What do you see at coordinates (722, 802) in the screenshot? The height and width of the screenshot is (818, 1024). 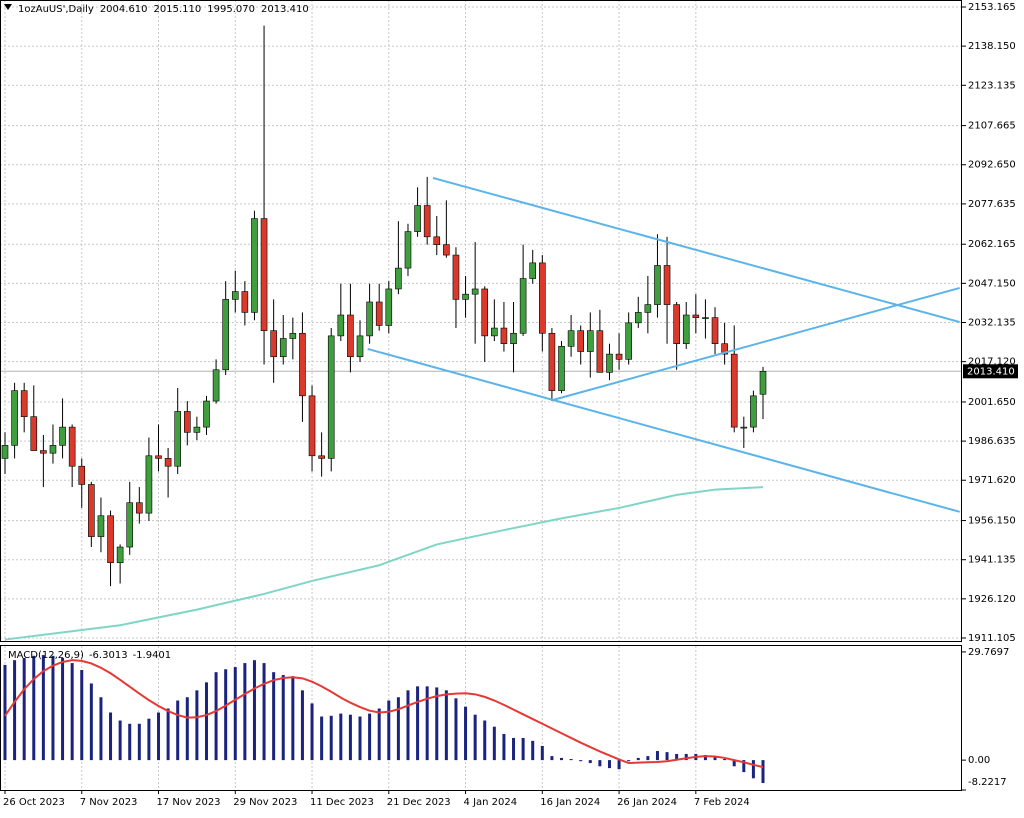 I see `x-tick-label: 7 Feb 2024` at bounding box center [722, 802].